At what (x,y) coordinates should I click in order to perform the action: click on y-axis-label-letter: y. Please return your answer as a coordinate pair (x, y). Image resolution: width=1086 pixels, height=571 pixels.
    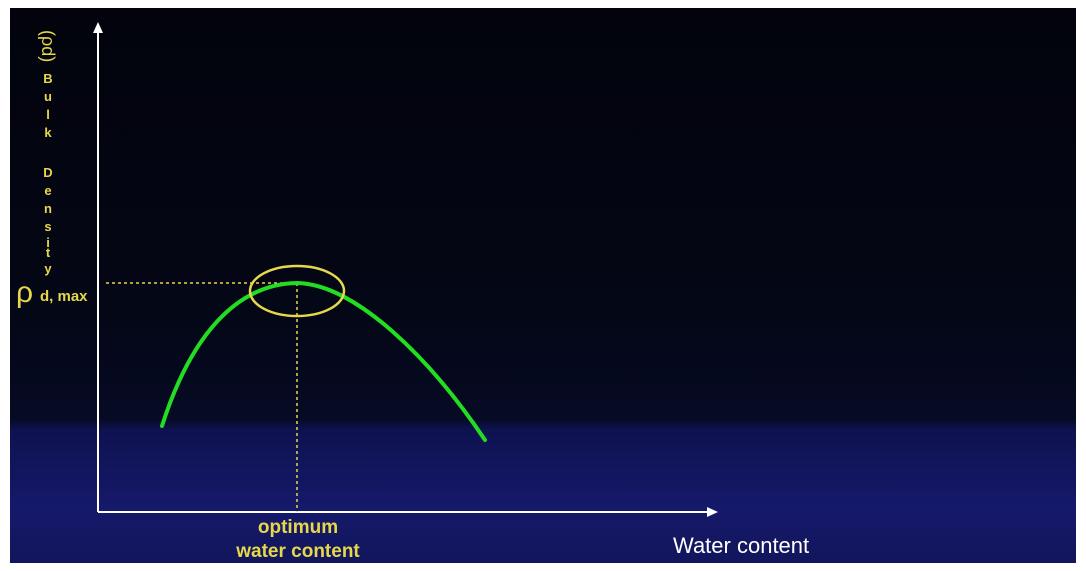
    Looking at the image, I should click on (48, 268).